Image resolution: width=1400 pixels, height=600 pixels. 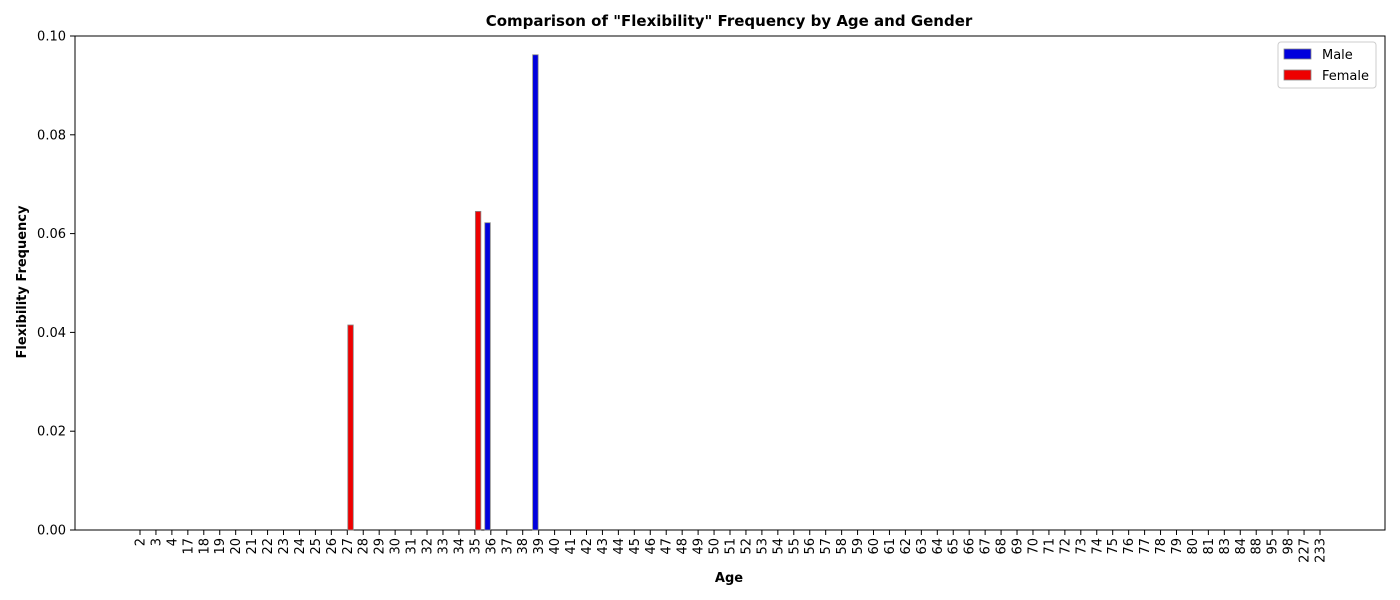 I want to click on x-tick-label: 47, so click(x=667, y=546).